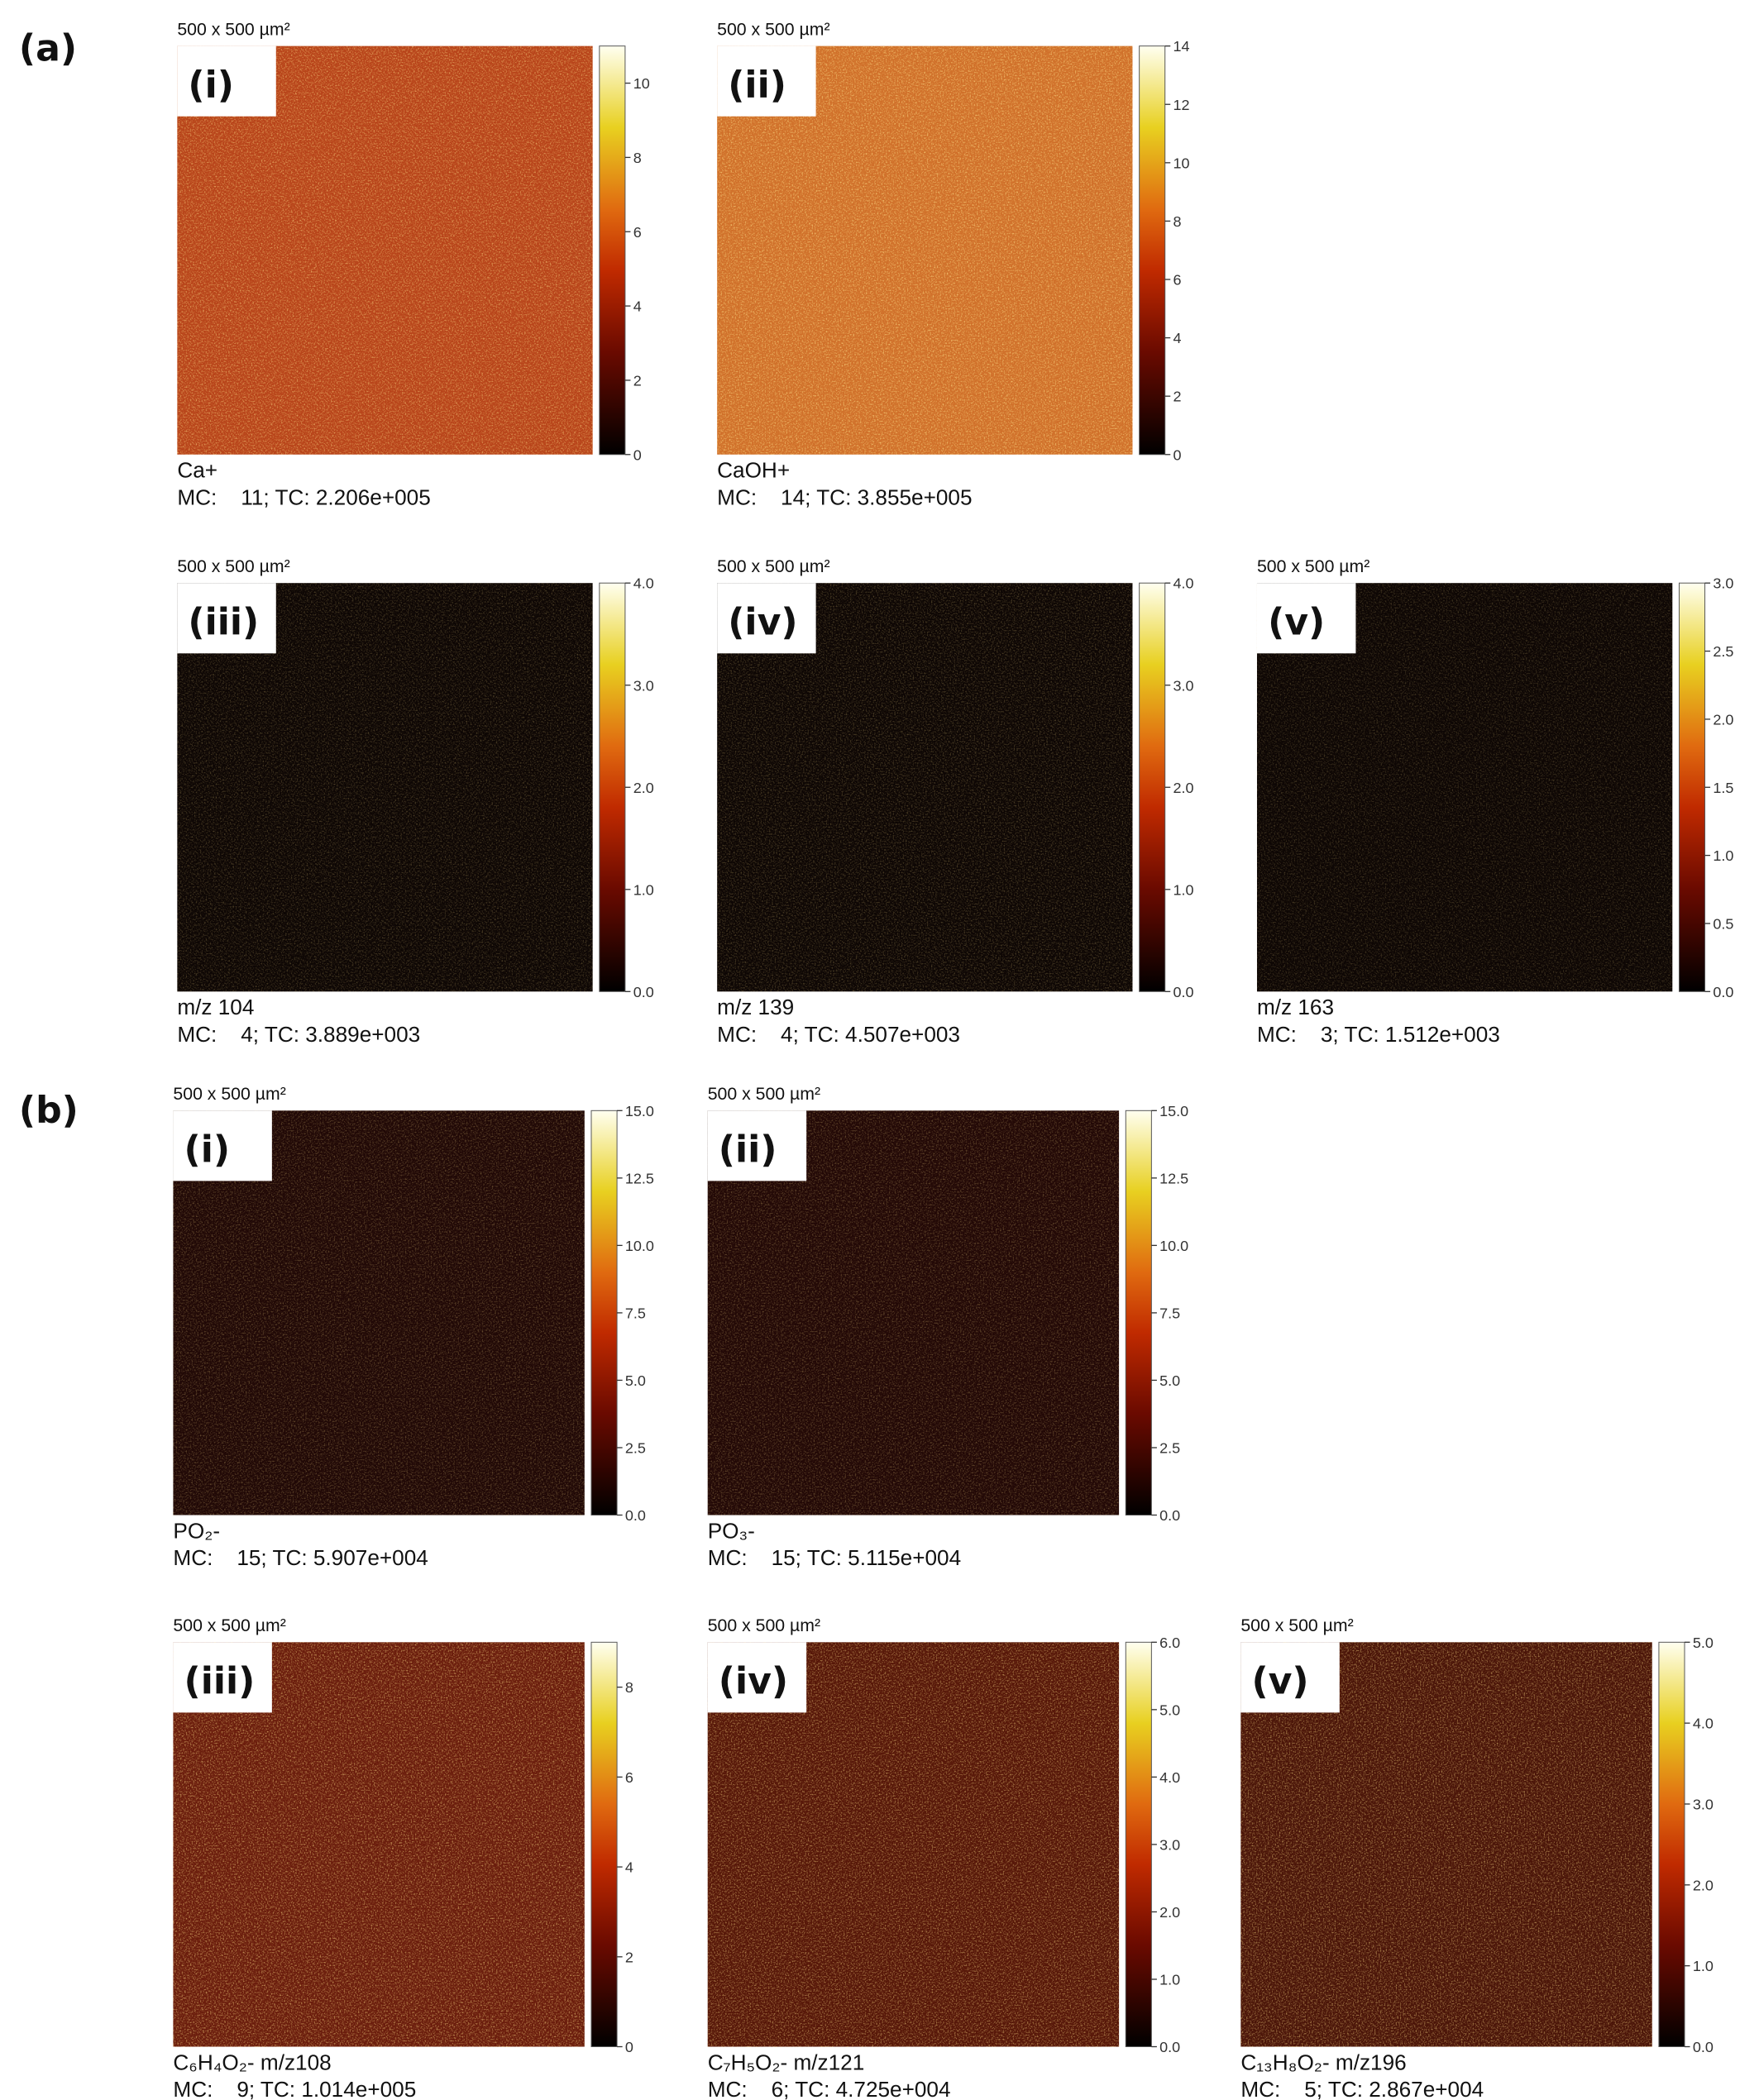 Image resolution: width=1759 pixels, height=2100 pixels. Describe the element at coordinates (1394, 2088) in the screenshot. I see `stats: 5; TC: 2.867e+004` at that location.